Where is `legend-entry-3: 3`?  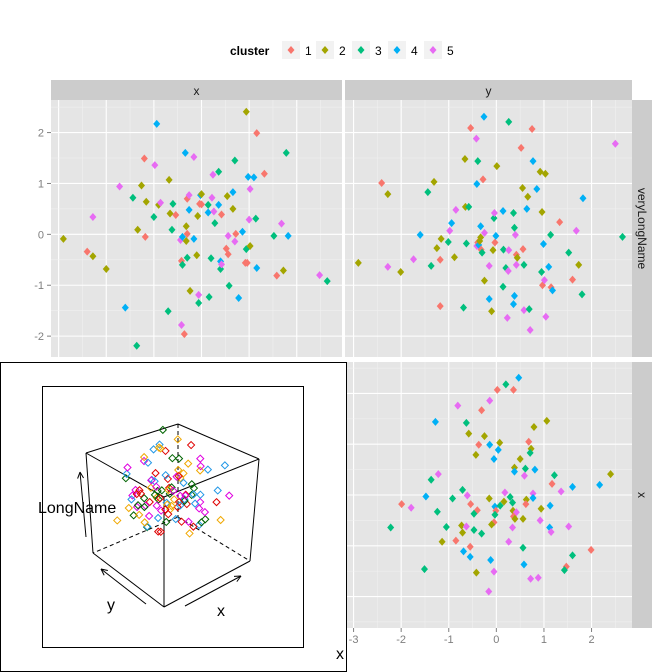 legend-entry-3: 3 is located at coordinates (367, 50).